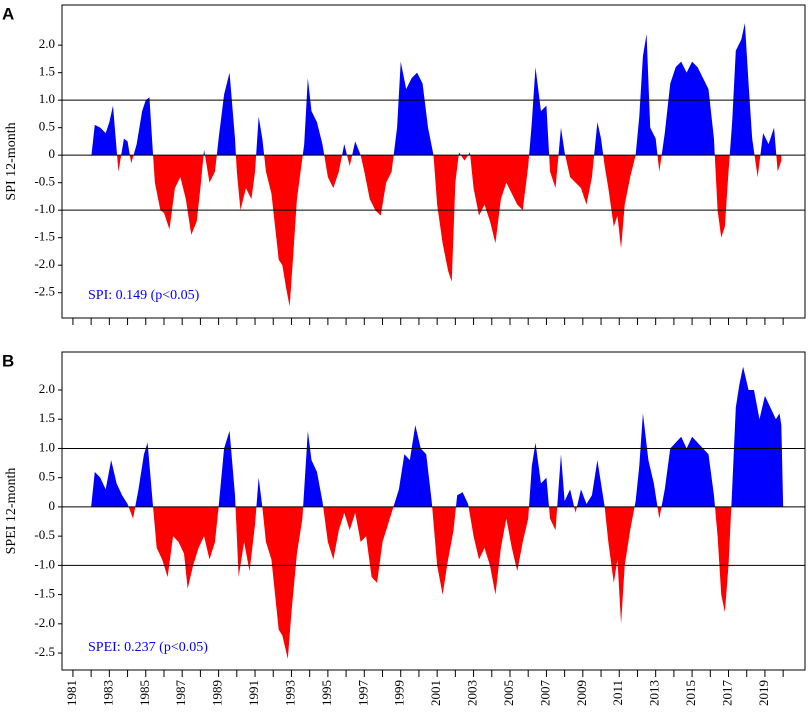  Describe the element at coordinates (71, 693) in the screenshot. I see `x-tick-label: 1981` at that location.